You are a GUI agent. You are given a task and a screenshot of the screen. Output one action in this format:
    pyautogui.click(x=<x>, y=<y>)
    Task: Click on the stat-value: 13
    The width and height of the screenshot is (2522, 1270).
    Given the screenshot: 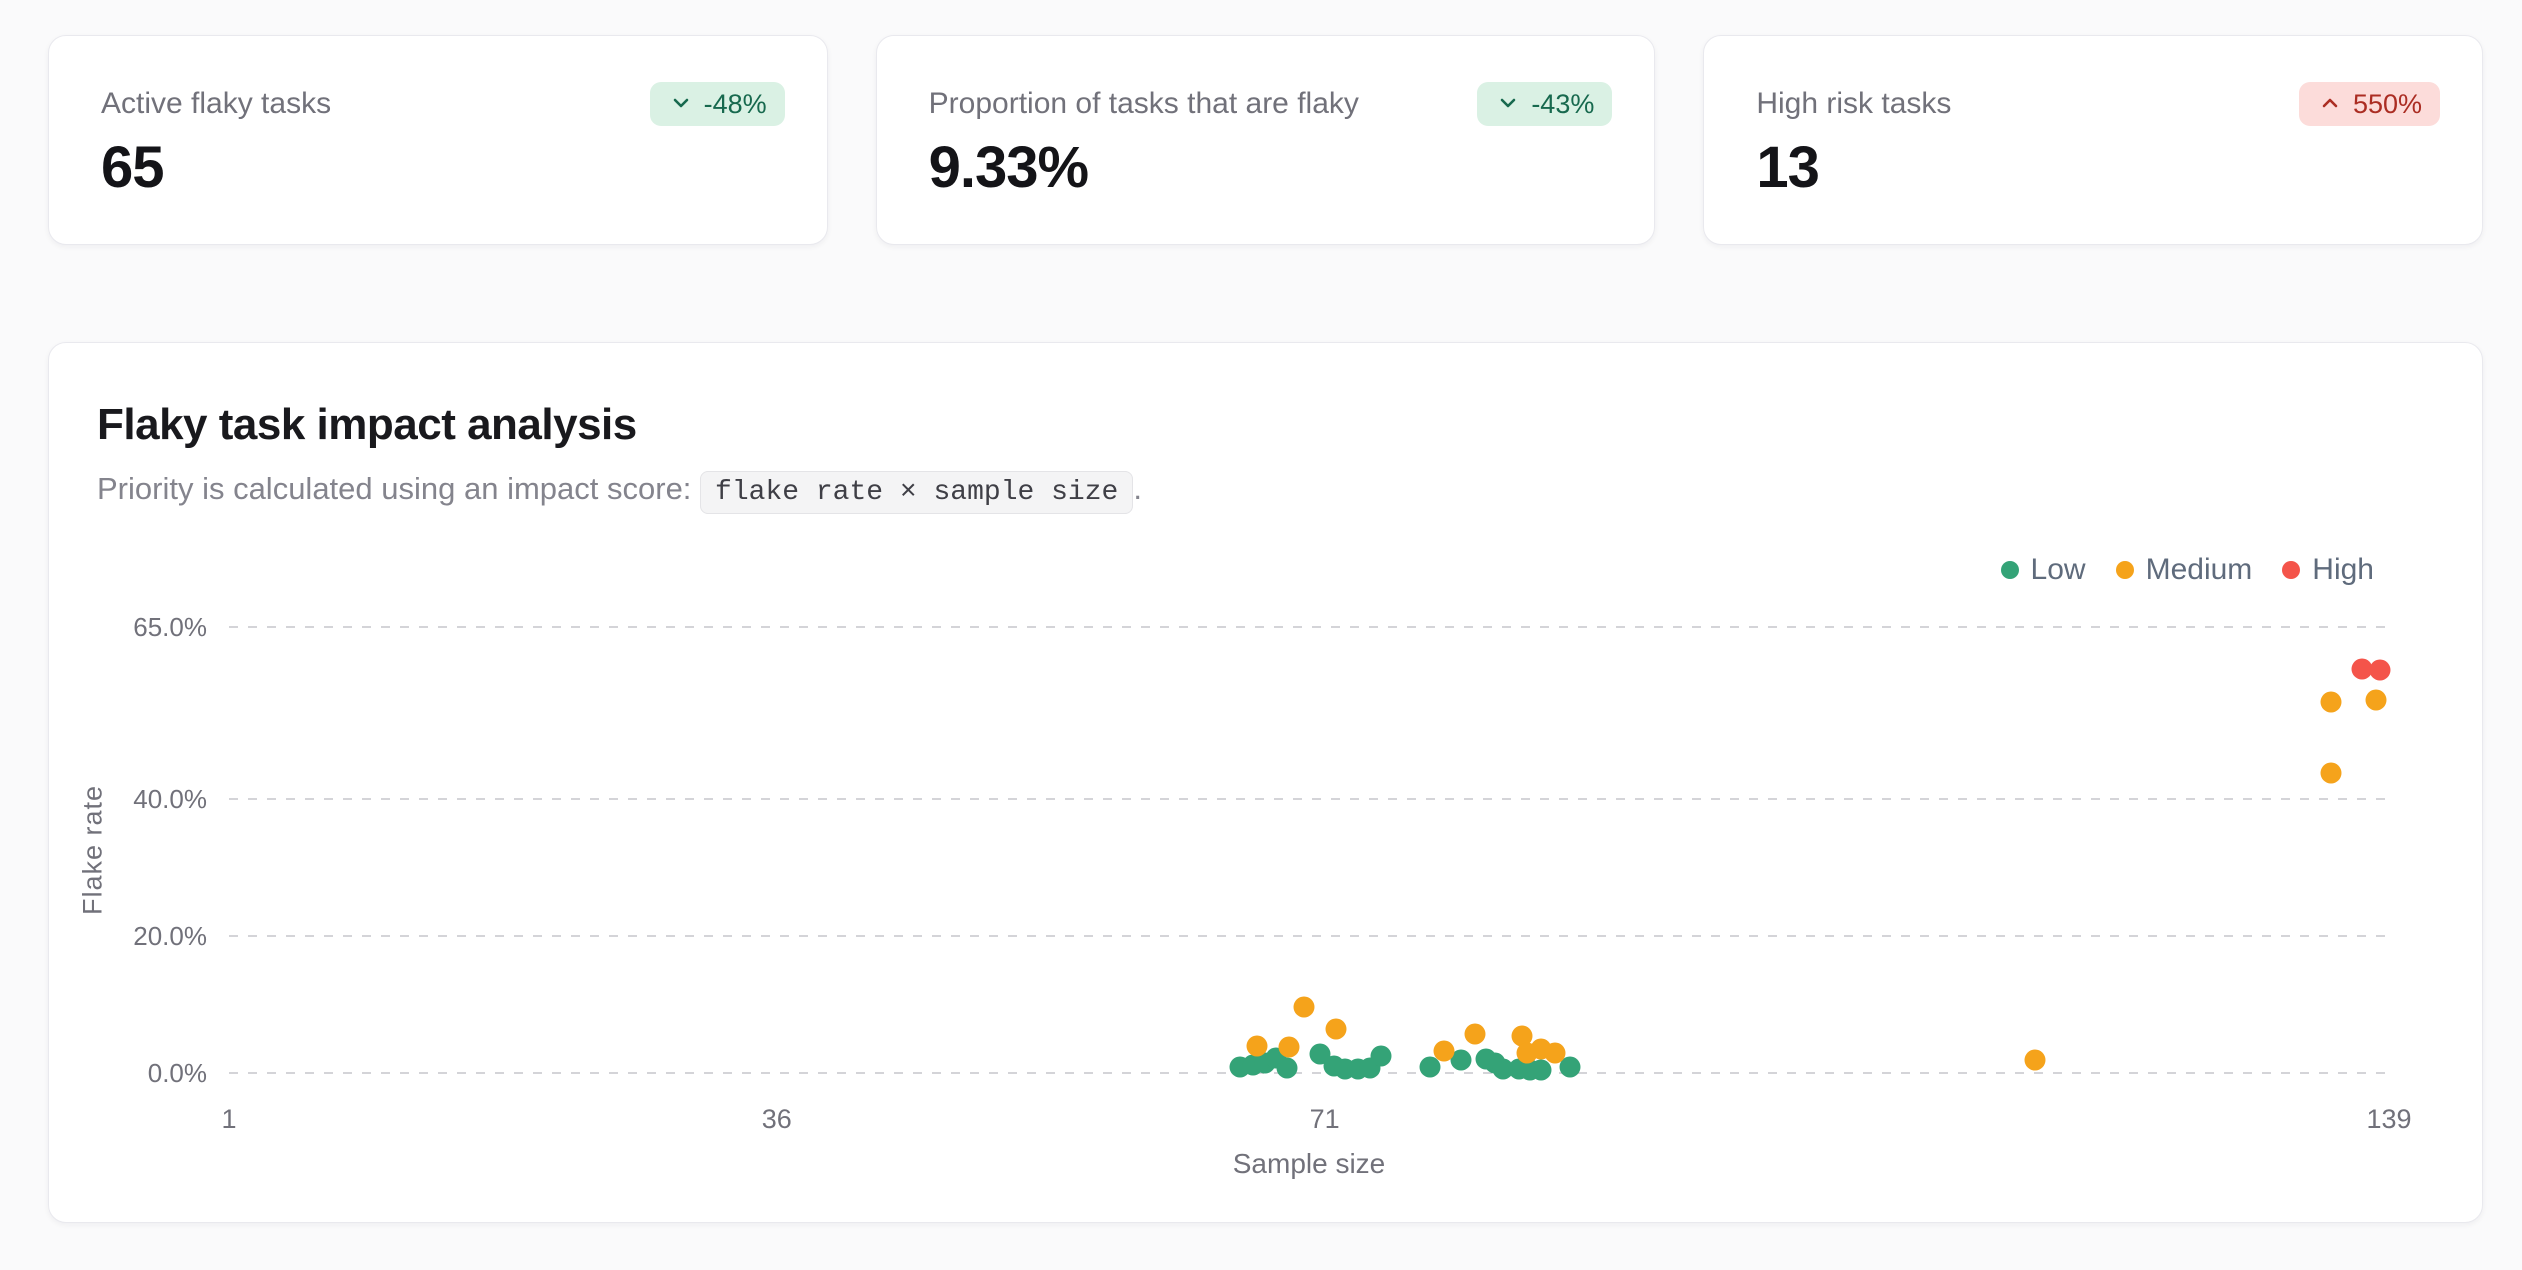 What is the action you would take?
    pyautogui.click(x=1788, y=167)
    